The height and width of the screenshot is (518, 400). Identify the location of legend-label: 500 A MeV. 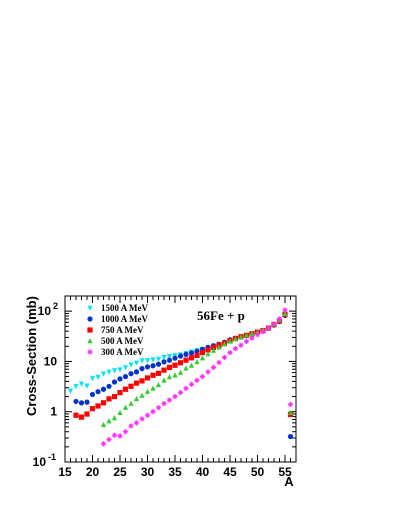
(122, 341).